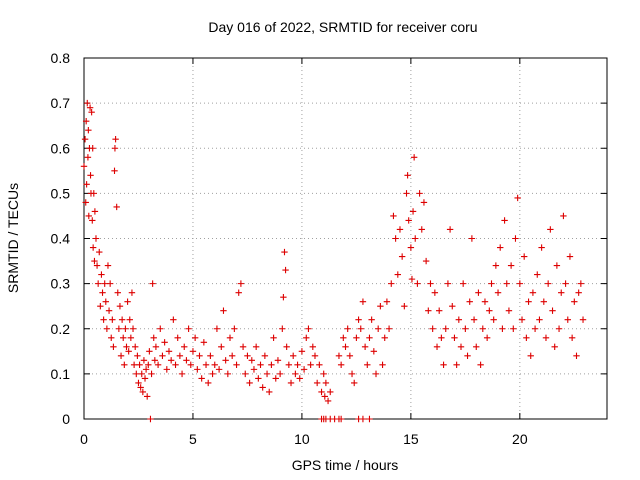 The height and width of the screenshot is (480, 640). What do you see at coordinates (411, 439) in the screenshot?
I see `x-tick-label: 15` at bounding box center [411, 439].